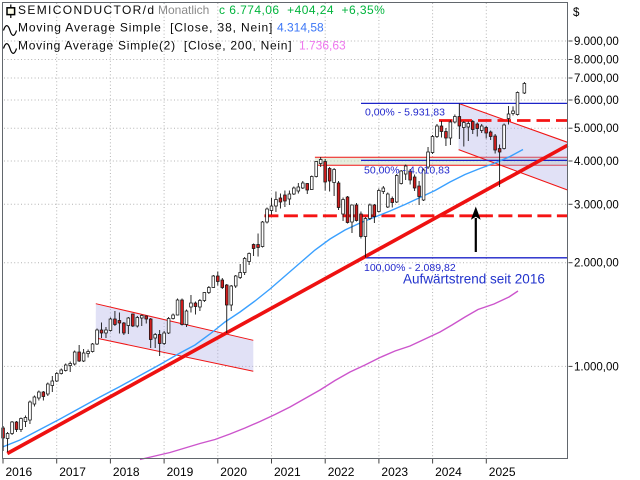 This screenshot has height=480, width=640. What do you see at coordinates (596, 205) in the screenshot?
I see `svg-text: 3.000,00` at bounding box center [596, 205].